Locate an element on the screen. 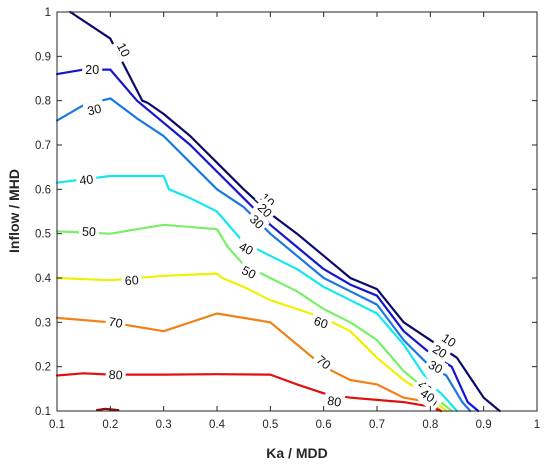 The width and height of the screenshot is (550, 468). y-tick-label: 0.9 is located at coordinates (43, 57).